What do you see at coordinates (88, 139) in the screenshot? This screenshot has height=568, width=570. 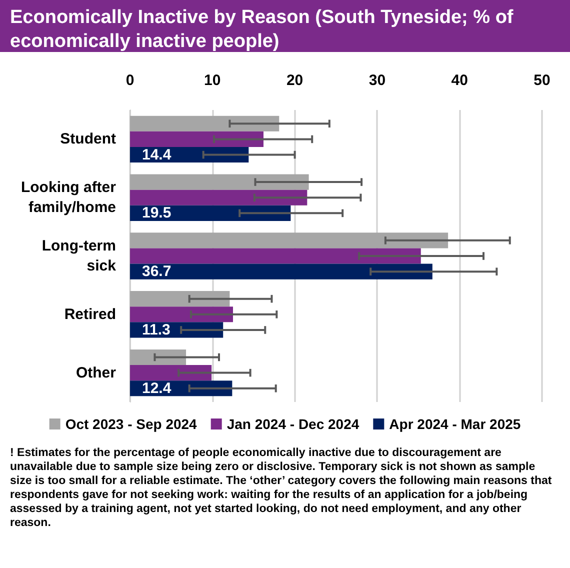 I see `y-tick-label: Student` at bounding box center [88, 139].